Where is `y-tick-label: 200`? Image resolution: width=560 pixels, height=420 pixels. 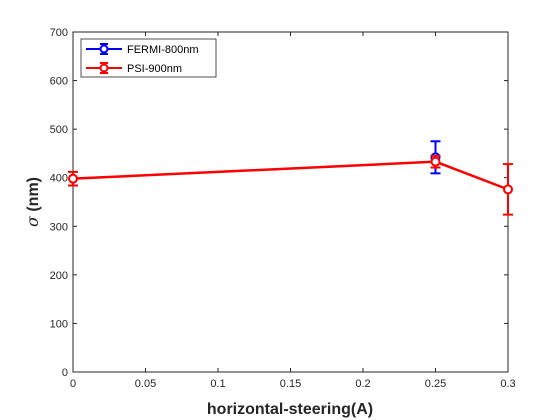 y-tick-label: 200 is located at coordinates (59, 276).